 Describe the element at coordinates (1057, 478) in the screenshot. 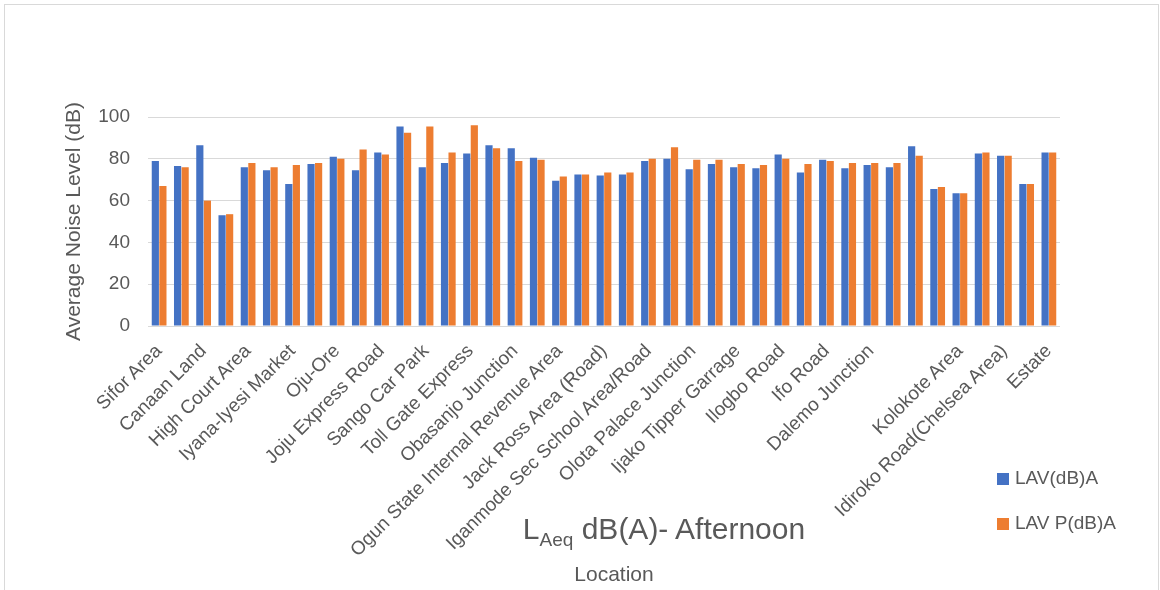

I see `legend-label: LAV(dB)A` at that location.